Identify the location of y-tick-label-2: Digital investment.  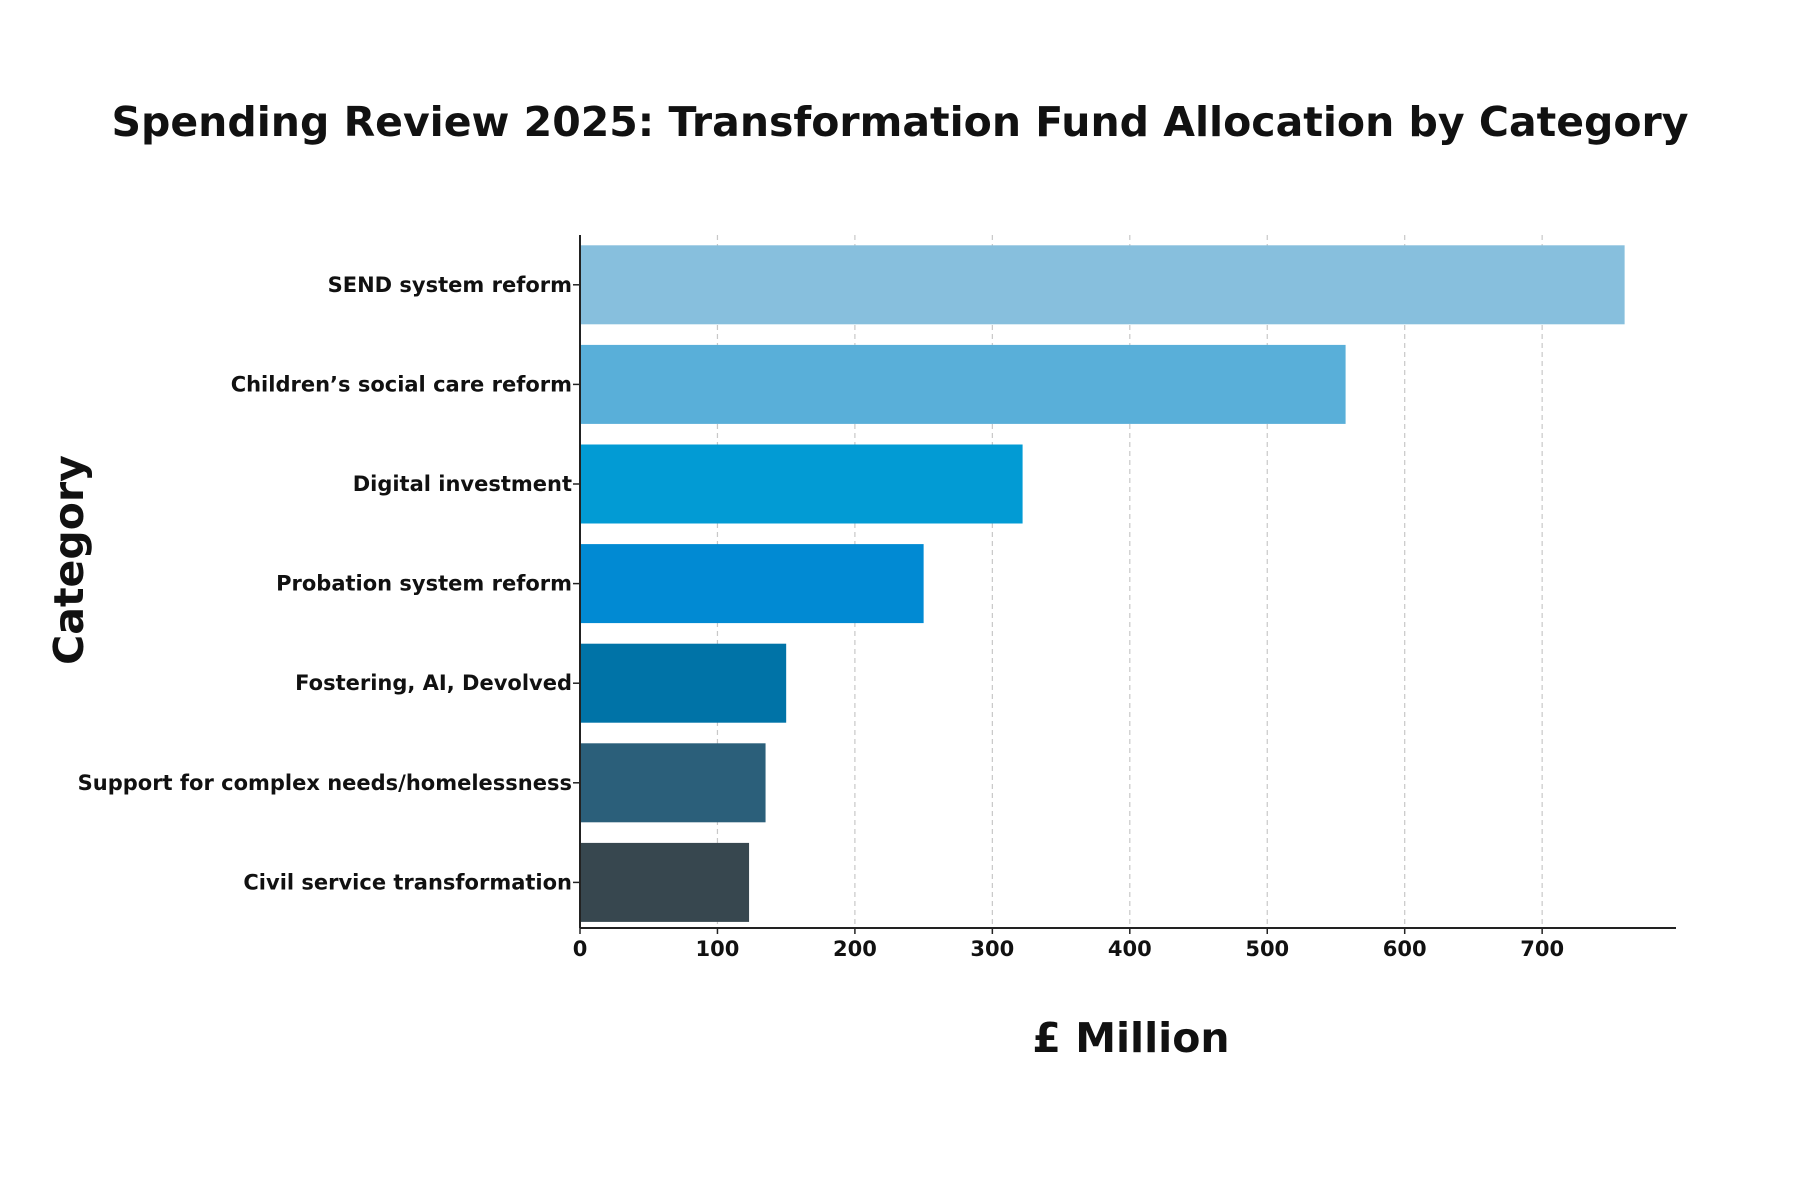
(462, 484).